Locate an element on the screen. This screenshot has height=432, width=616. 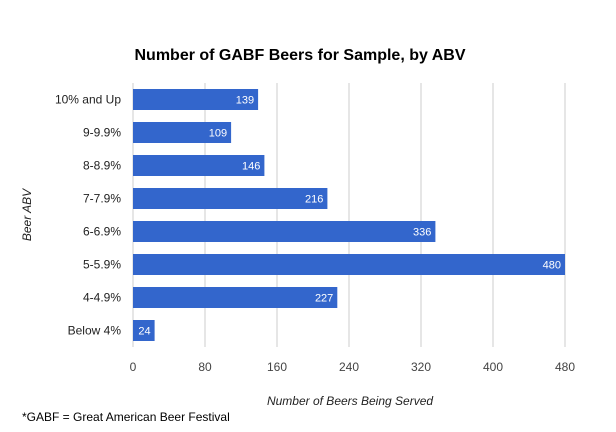
bar-value-label: 336 is located at coordinates (422, 233).